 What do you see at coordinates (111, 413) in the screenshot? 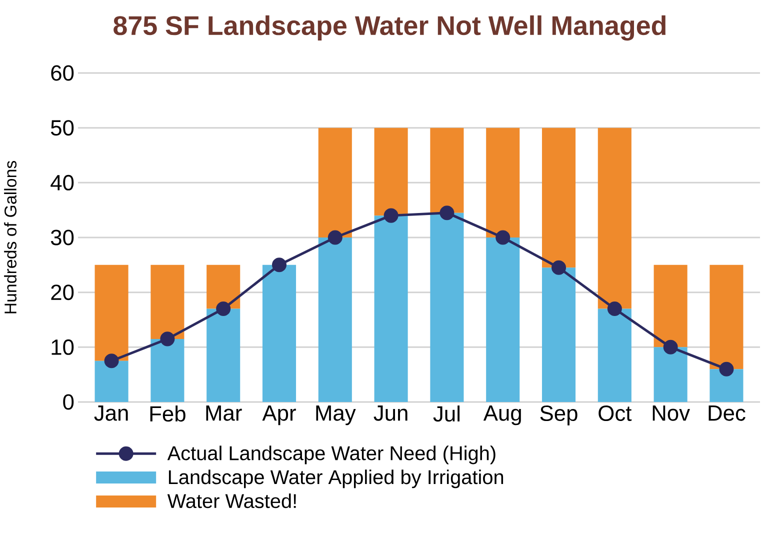
I see `x-tick-label: Jan` at bounding box center [111, 413].